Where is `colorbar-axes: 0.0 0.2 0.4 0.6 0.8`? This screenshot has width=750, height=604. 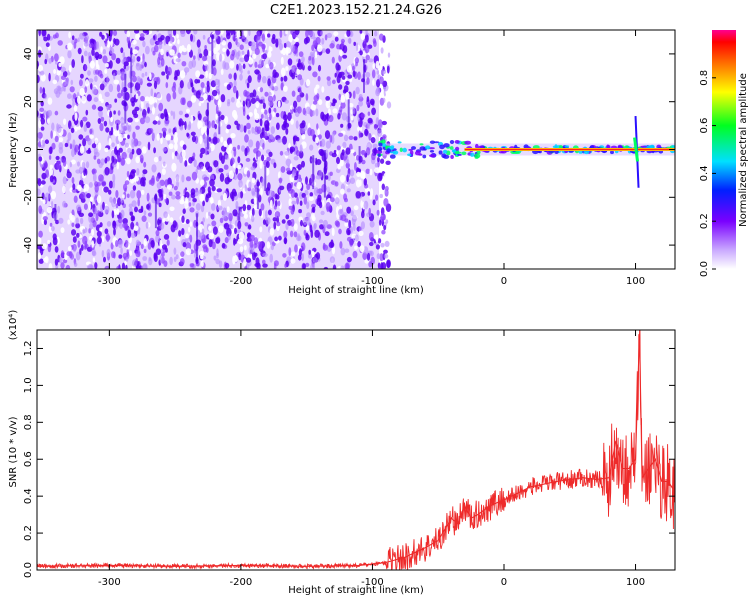 colorbar-axes: 0.0 0.2 0.4 0.6 0.8 is located at coordinates (707, 173).